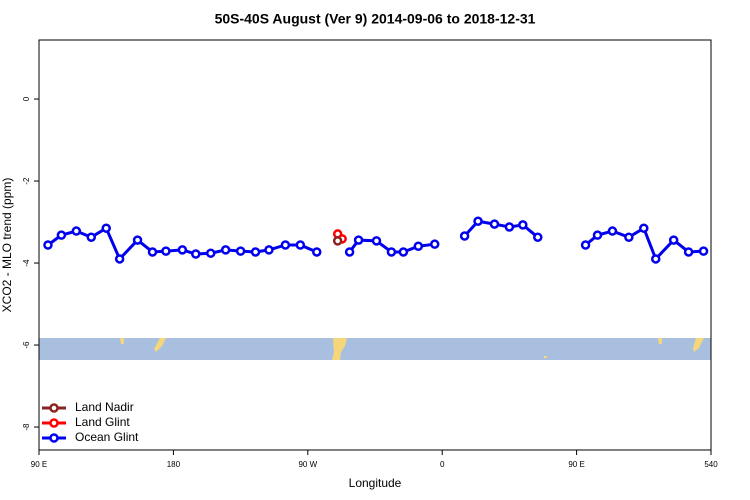 The height and width of the screenshot is (500, 750). What do you see at coordinates (375, 349) in the screenshot?
I see `map-strip` at bounding box center [375, 349].